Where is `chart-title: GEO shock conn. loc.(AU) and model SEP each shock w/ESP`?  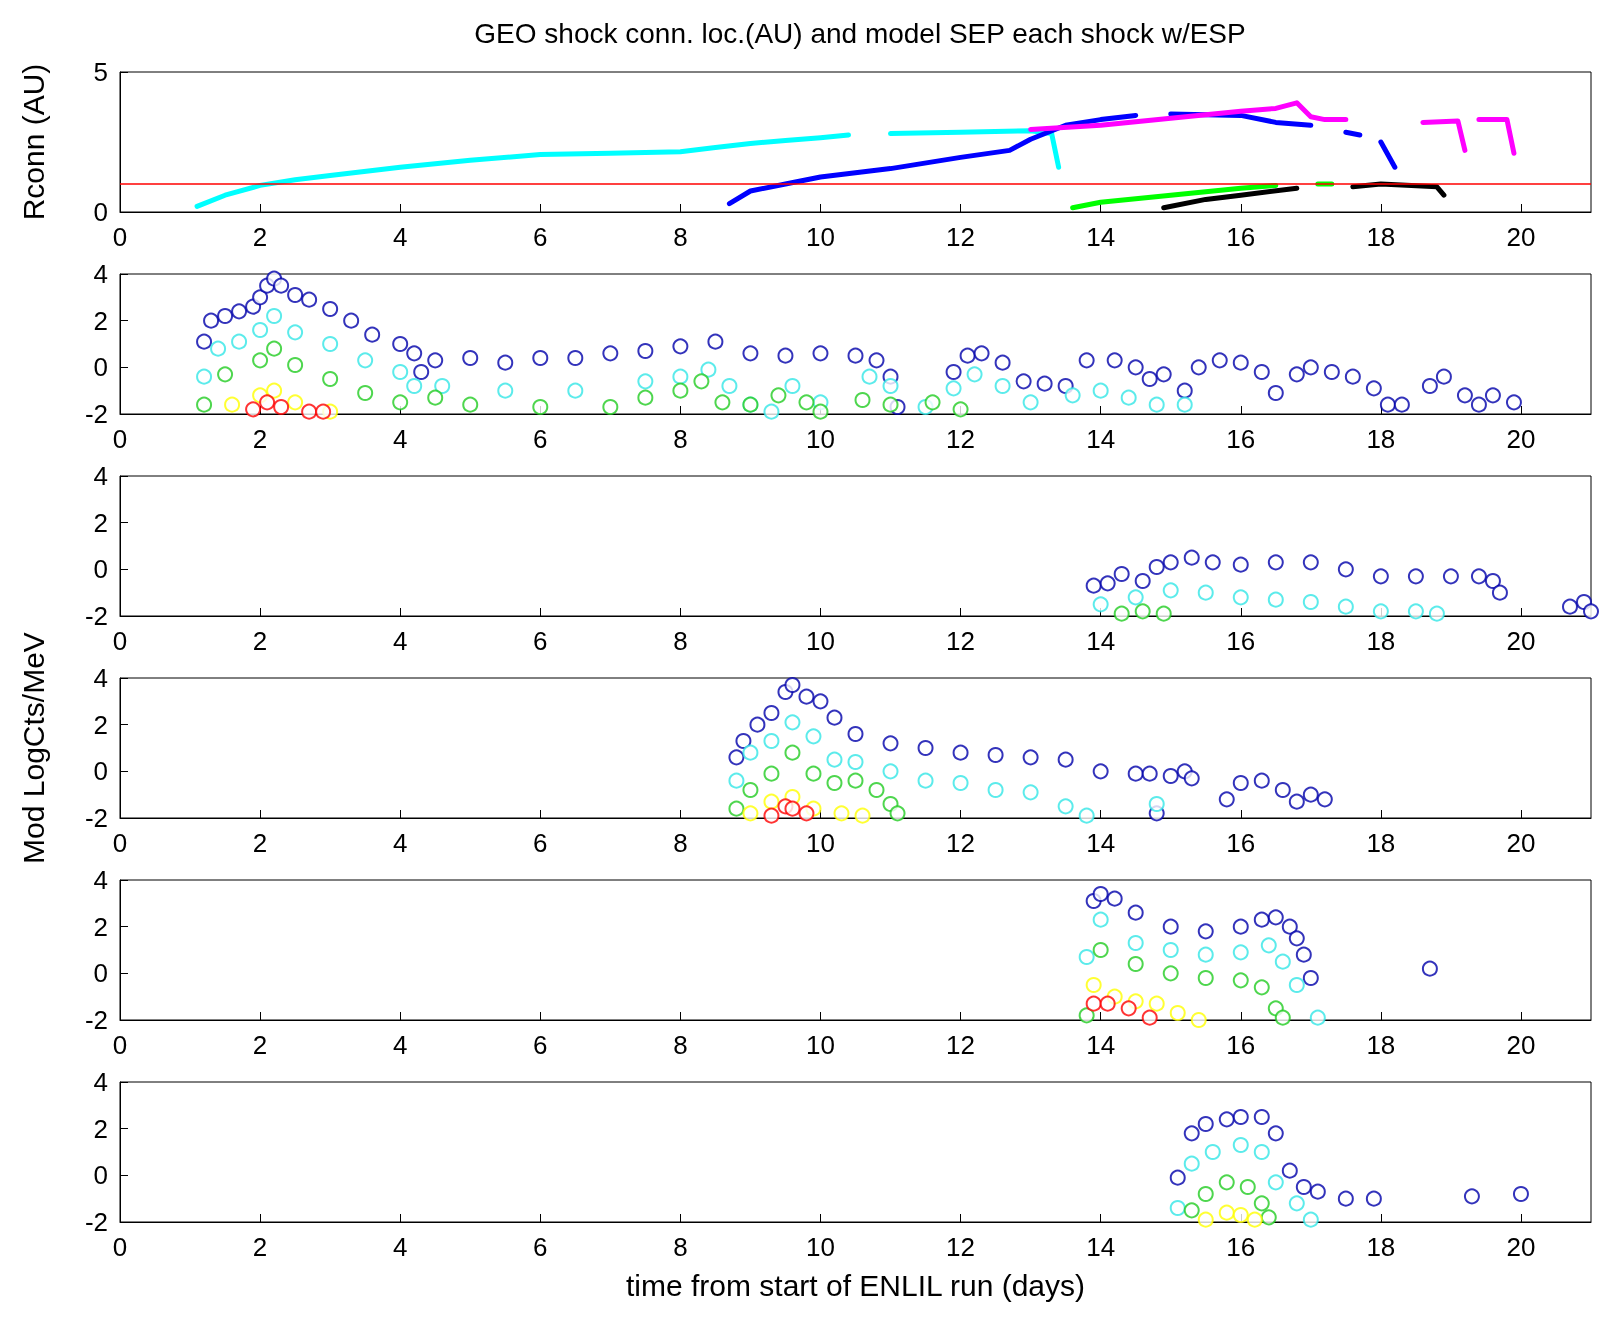
chart-title: GEO shock conn. loc.(AU) and model SEP each shock w/ESP is located at coordinates (860, 33).